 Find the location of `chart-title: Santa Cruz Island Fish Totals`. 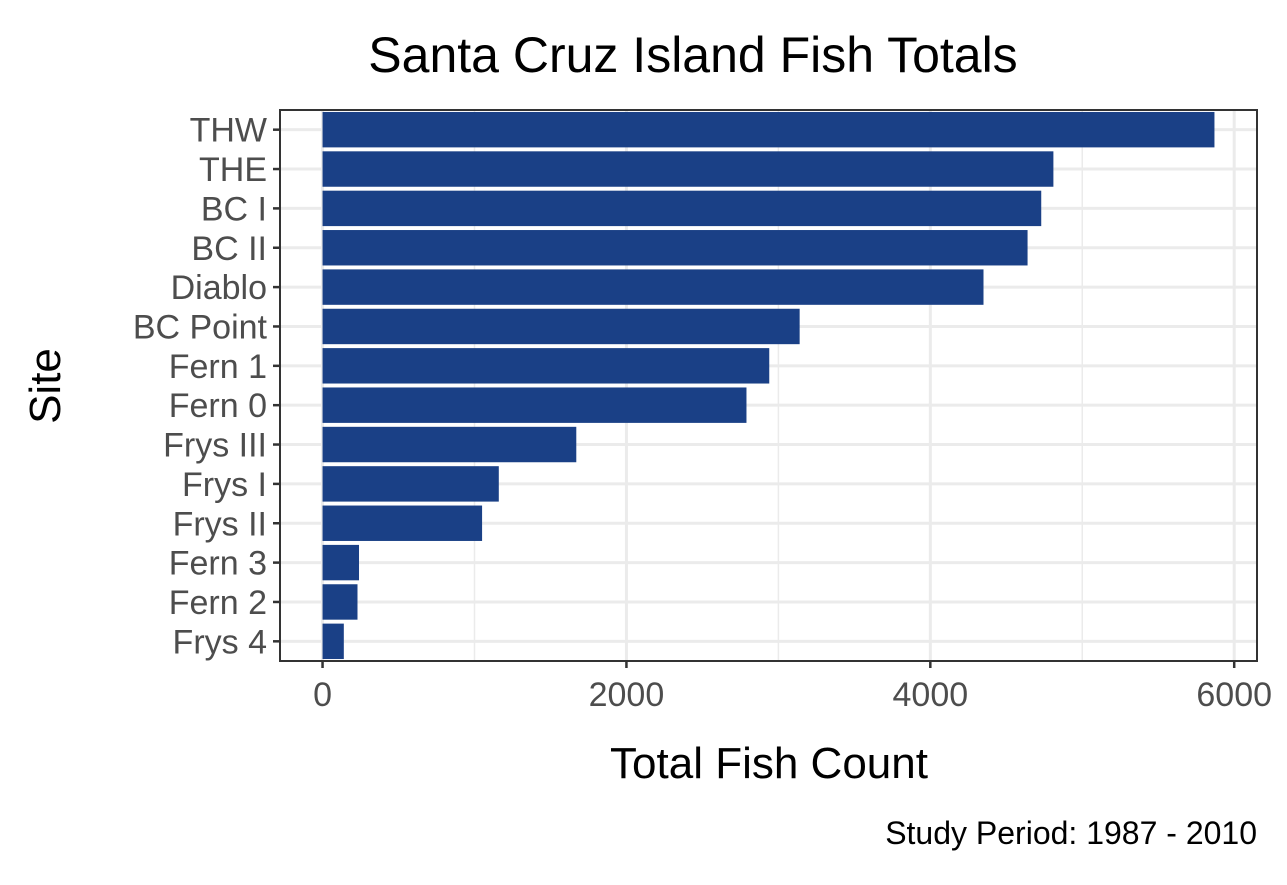

chart-title: Santa Cruz Island Fish Totals is located at coordinates (692, 55).